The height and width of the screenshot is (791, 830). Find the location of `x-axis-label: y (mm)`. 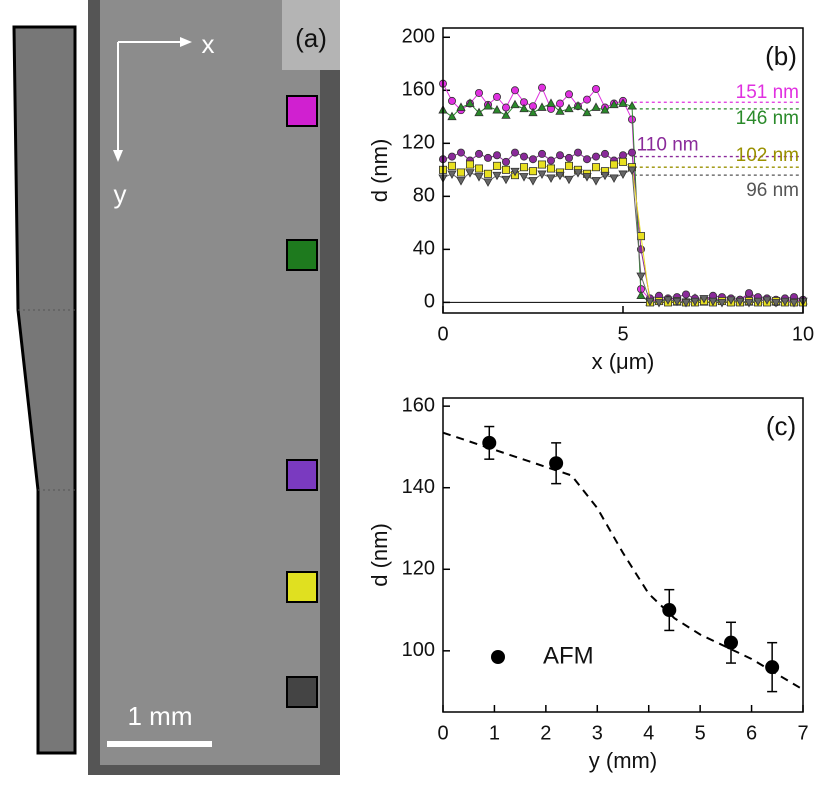

x-axis-label: y (mm) is located at coordinates (623, 760).